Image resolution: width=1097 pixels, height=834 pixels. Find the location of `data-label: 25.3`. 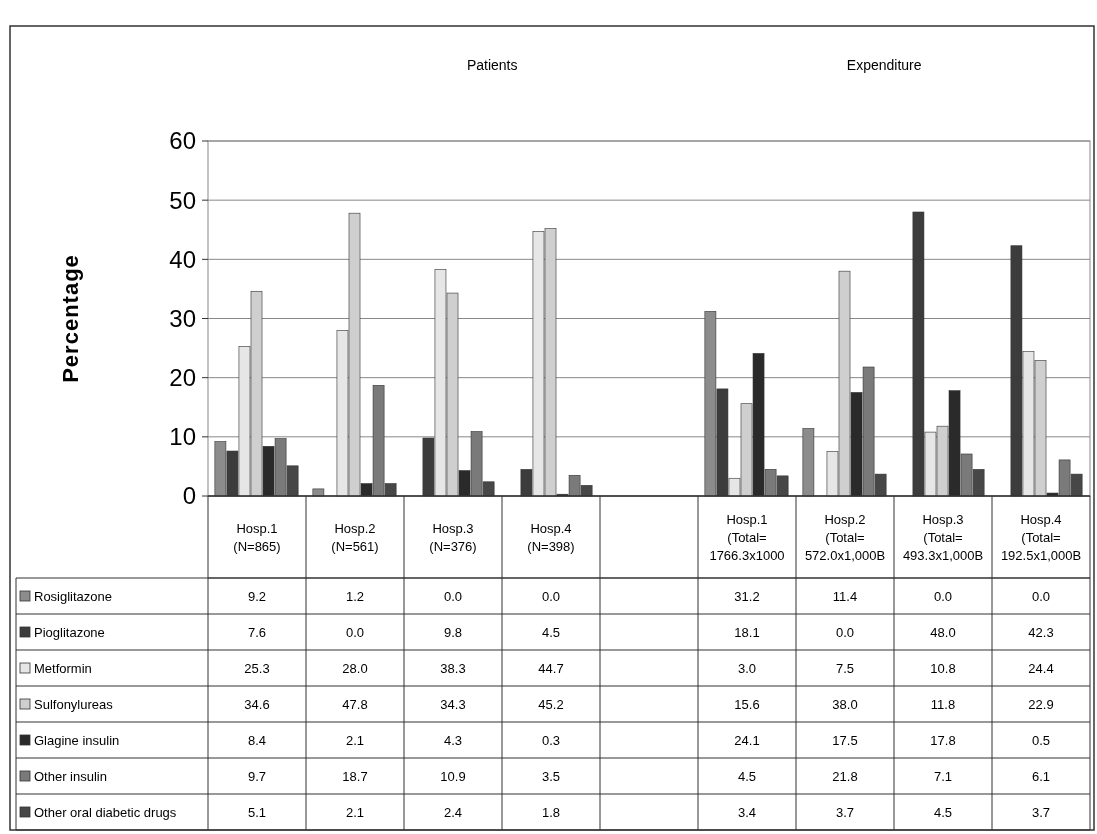

data-label: 25.3 is located at coordinates (257, 668).